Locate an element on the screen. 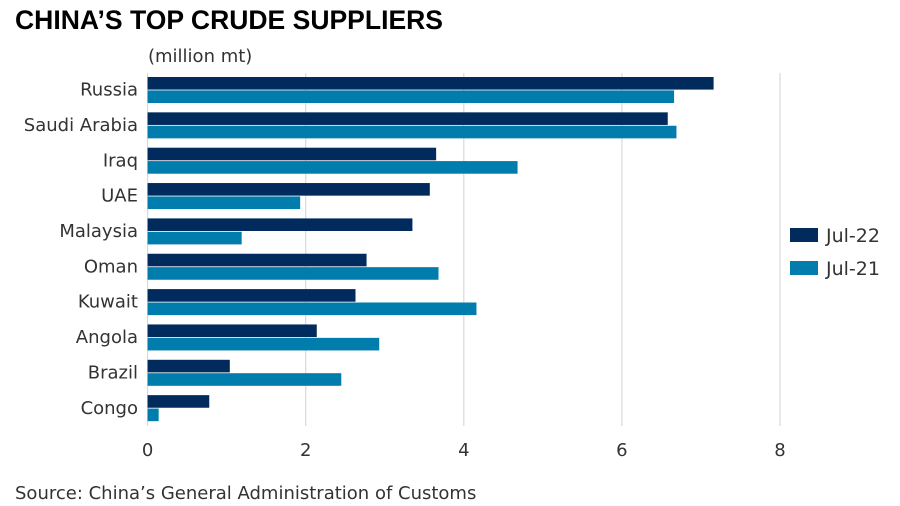 The image size is (900, 506). bar-jul-22-saudi-arabia is located at coordinates (407, 118).